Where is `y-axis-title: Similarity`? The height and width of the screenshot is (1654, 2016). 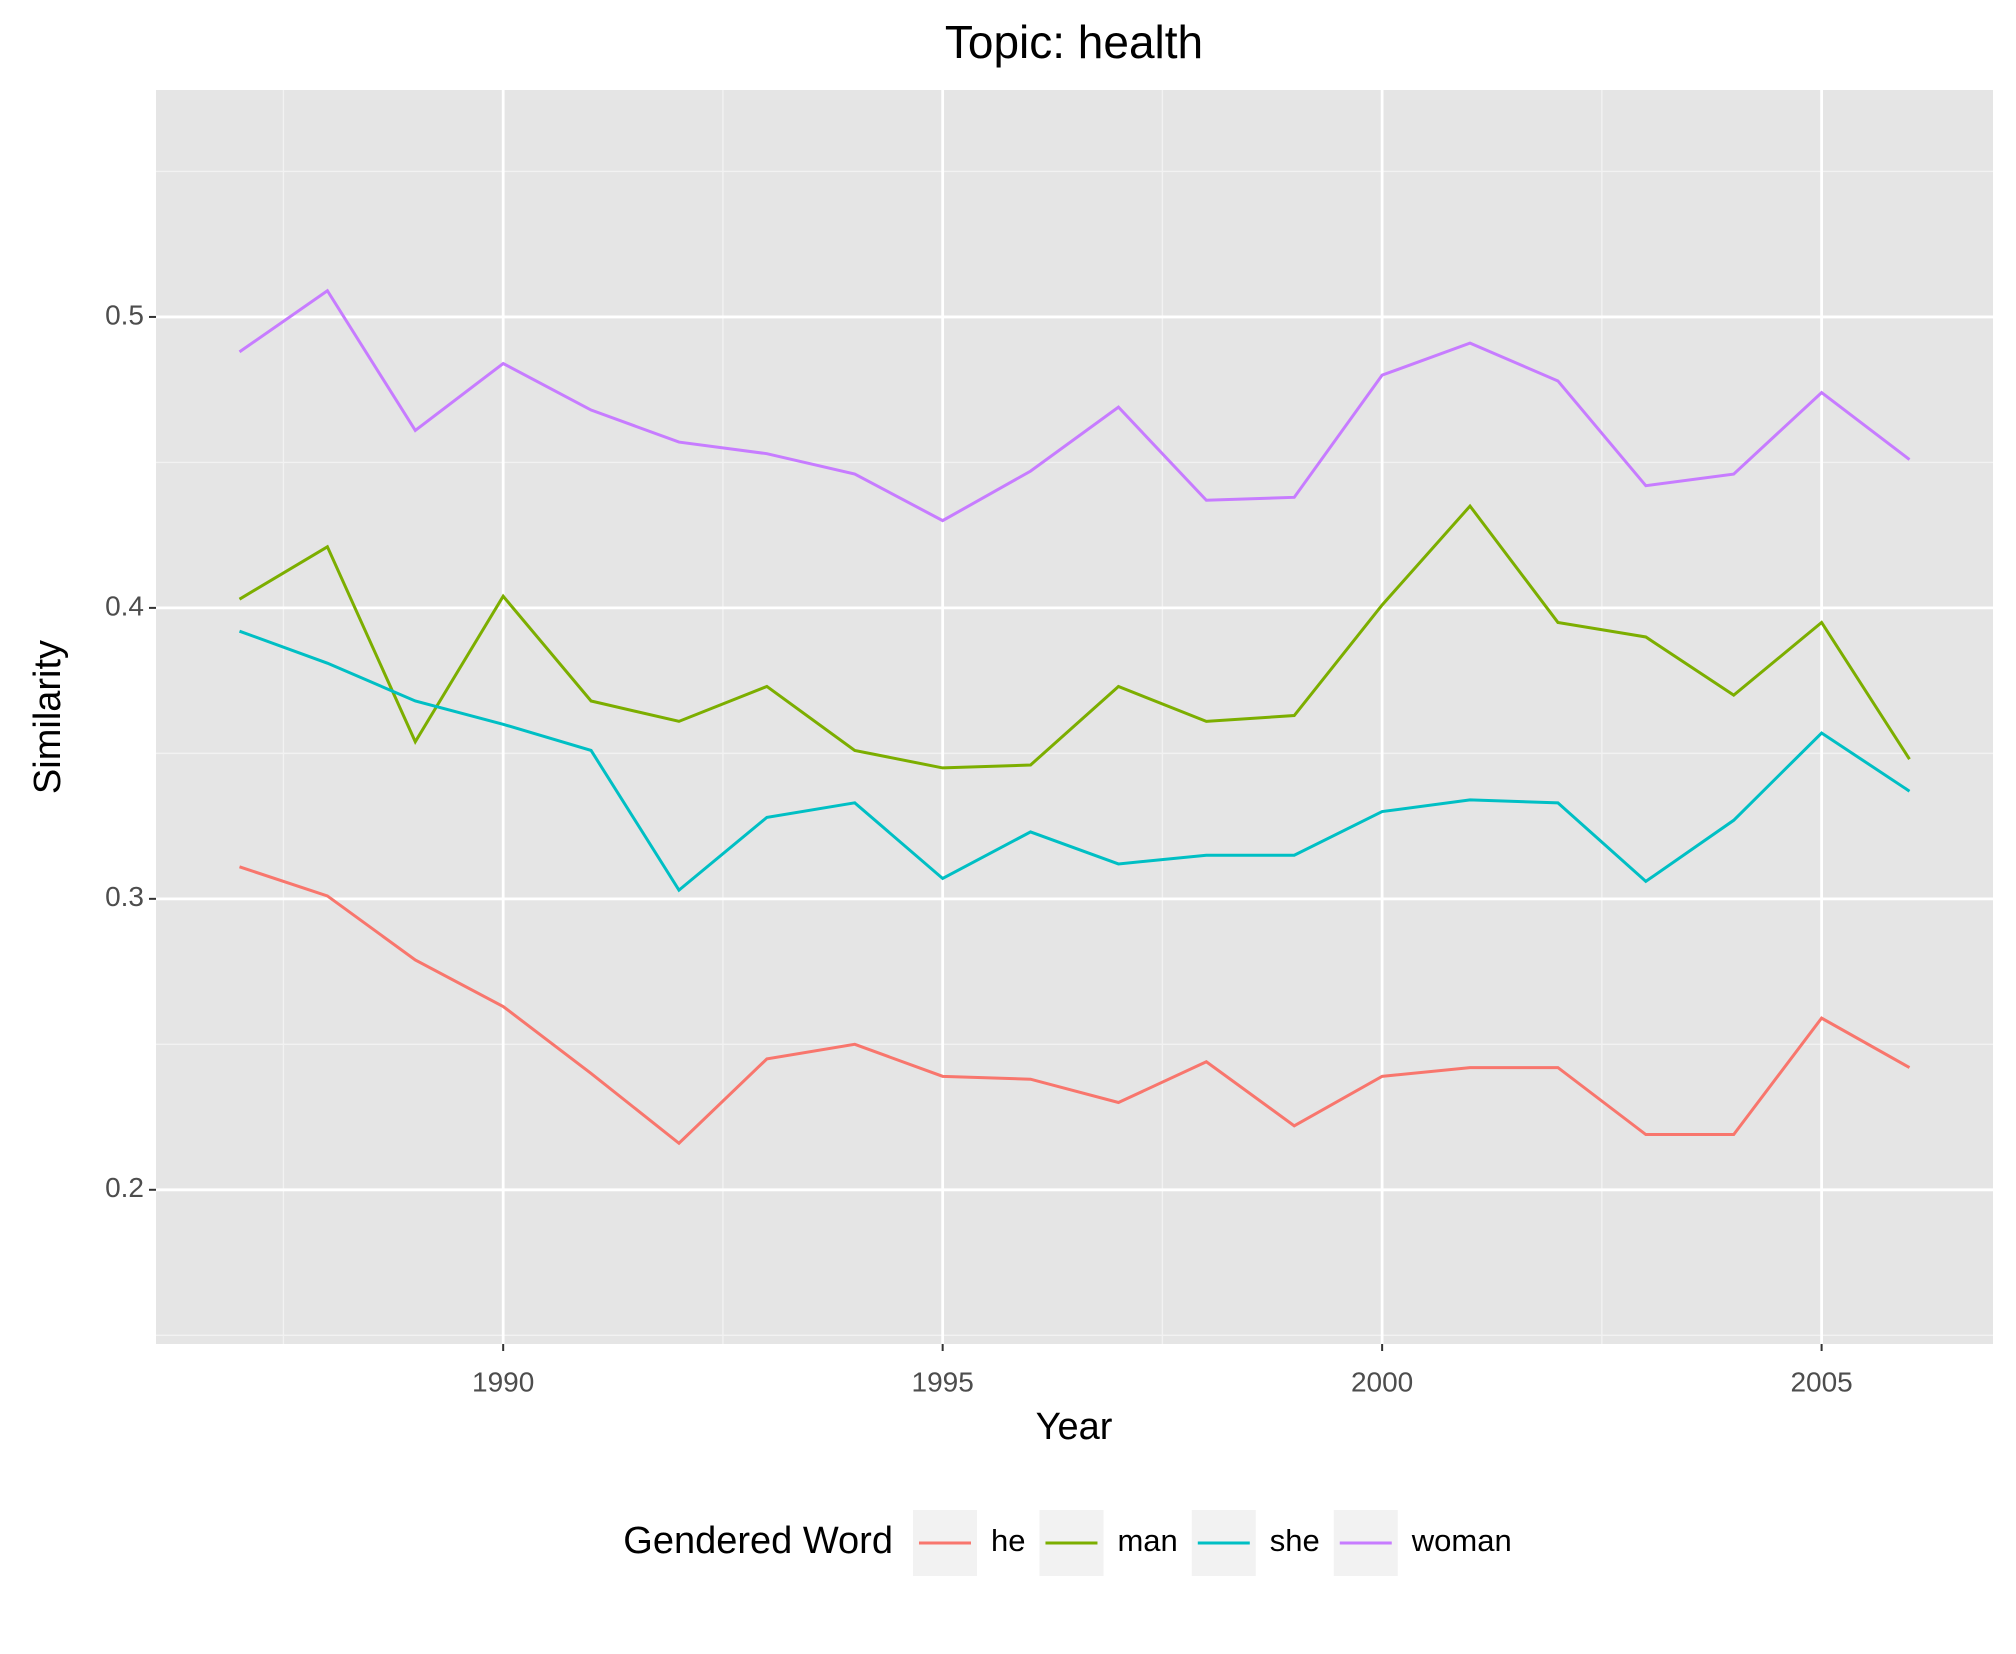 y-axis-title: Similarity is located at coordinates (48, 717).